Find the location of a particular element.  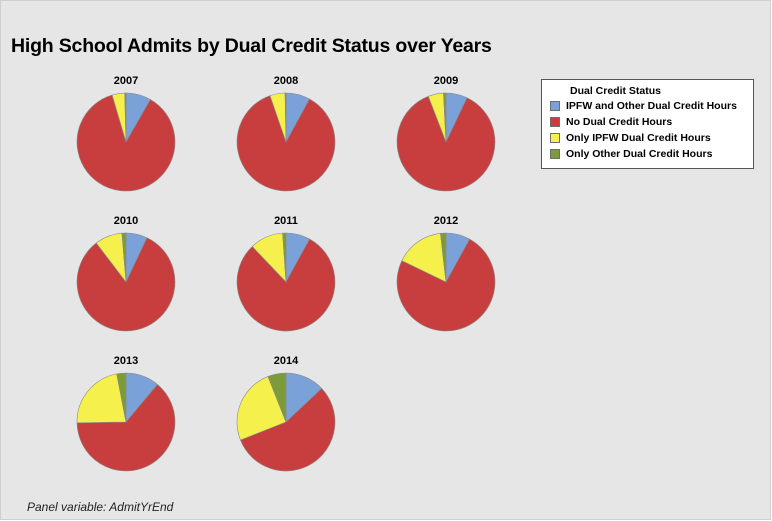

legend-label: Only Other Dual Credit Hours is located at coordinates (639, 154).